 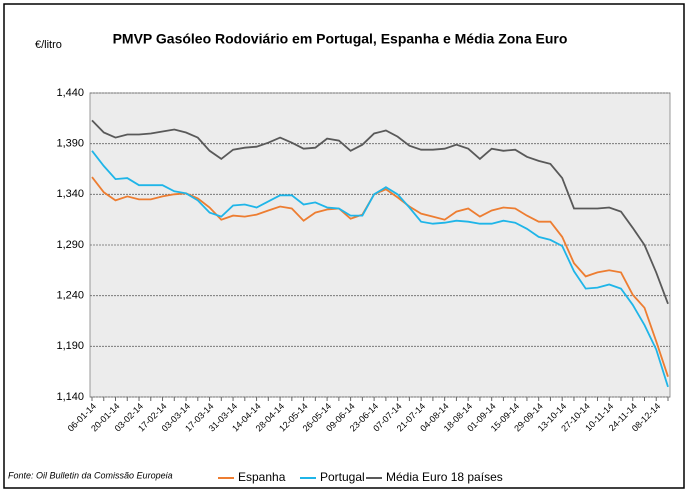 What do you see at coordinates (70, 245) in the screenshot?
I see `y-tick-label: 1,290` at bounding box center [70, 245].